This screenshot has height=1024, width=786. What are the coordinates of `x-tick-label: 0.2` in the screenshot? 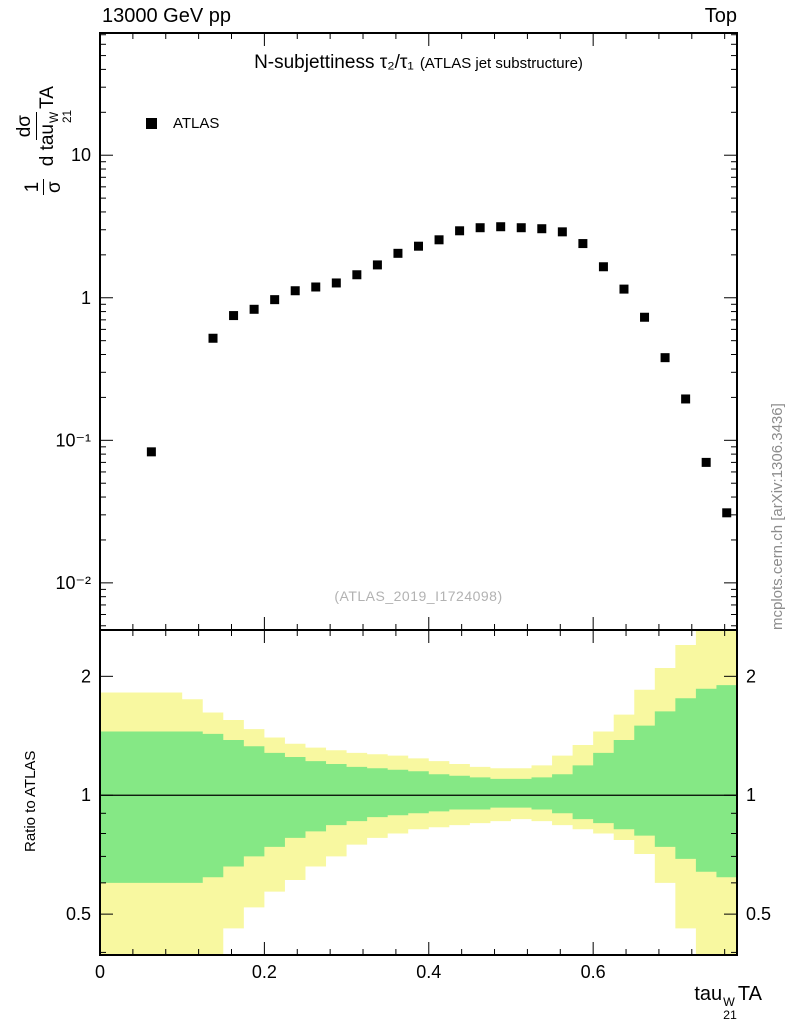 It's located at (264, 972).